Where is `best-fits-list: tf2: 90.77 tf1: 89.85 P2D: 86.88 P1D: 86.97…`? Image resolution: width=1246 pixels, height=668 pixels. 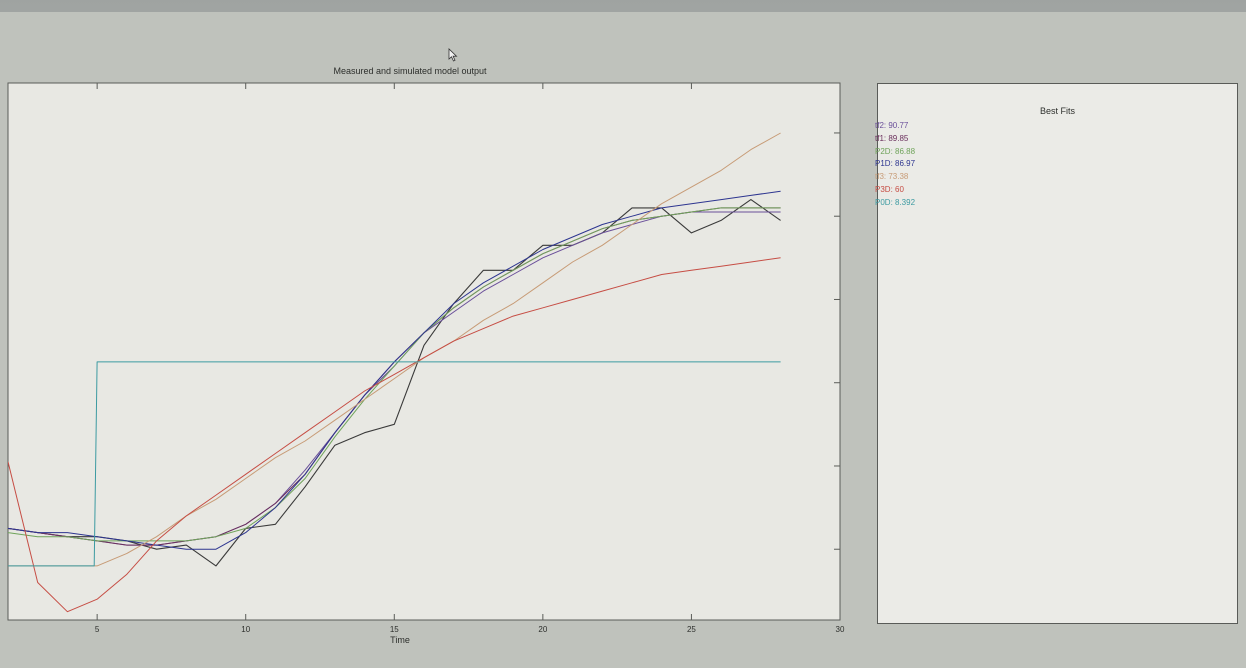
best-fits-list: tf2: 90.77 tf1: 89.85 P2D: 86.88 P1D: 86.97… is located at coordinates (895, 165).